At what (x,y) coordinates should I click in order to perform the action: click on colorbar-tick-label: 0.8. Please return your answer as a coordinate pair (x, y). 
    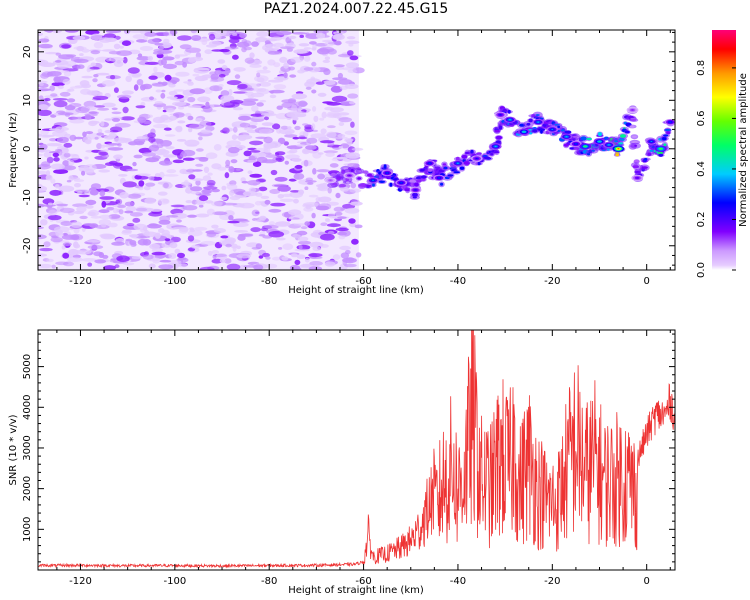
    Looking at the image, I should click on (701, 68).